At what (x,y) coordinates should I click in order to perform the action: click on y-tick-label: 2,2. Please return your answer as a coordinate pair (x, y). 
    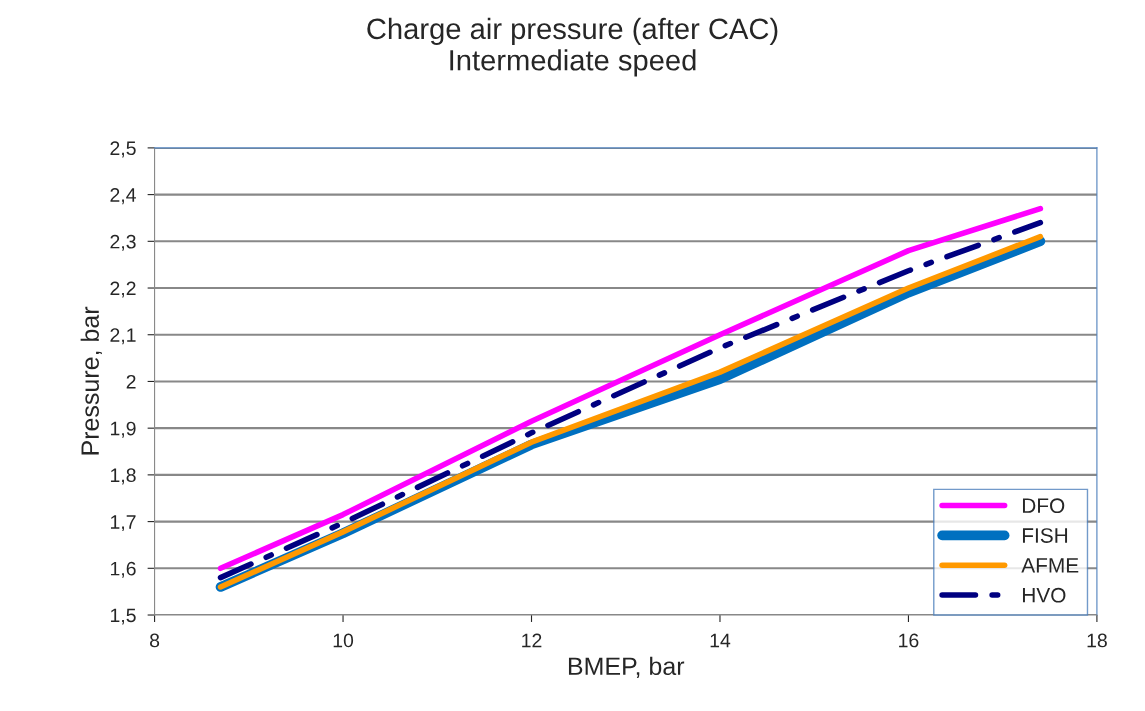
    Looking at the image, I should click on (123, 289).